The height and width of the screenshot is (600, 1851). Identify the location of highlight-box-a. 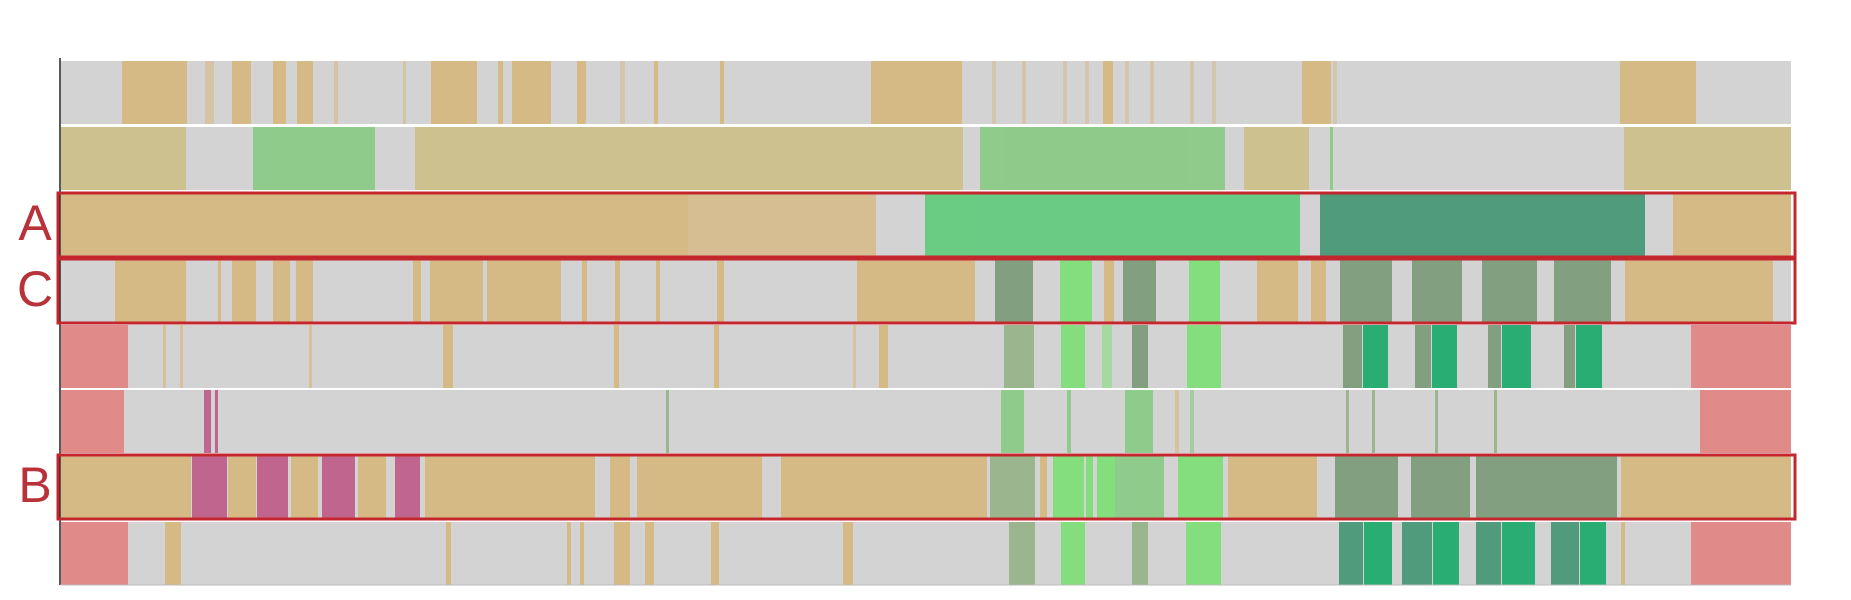
(926, 225).